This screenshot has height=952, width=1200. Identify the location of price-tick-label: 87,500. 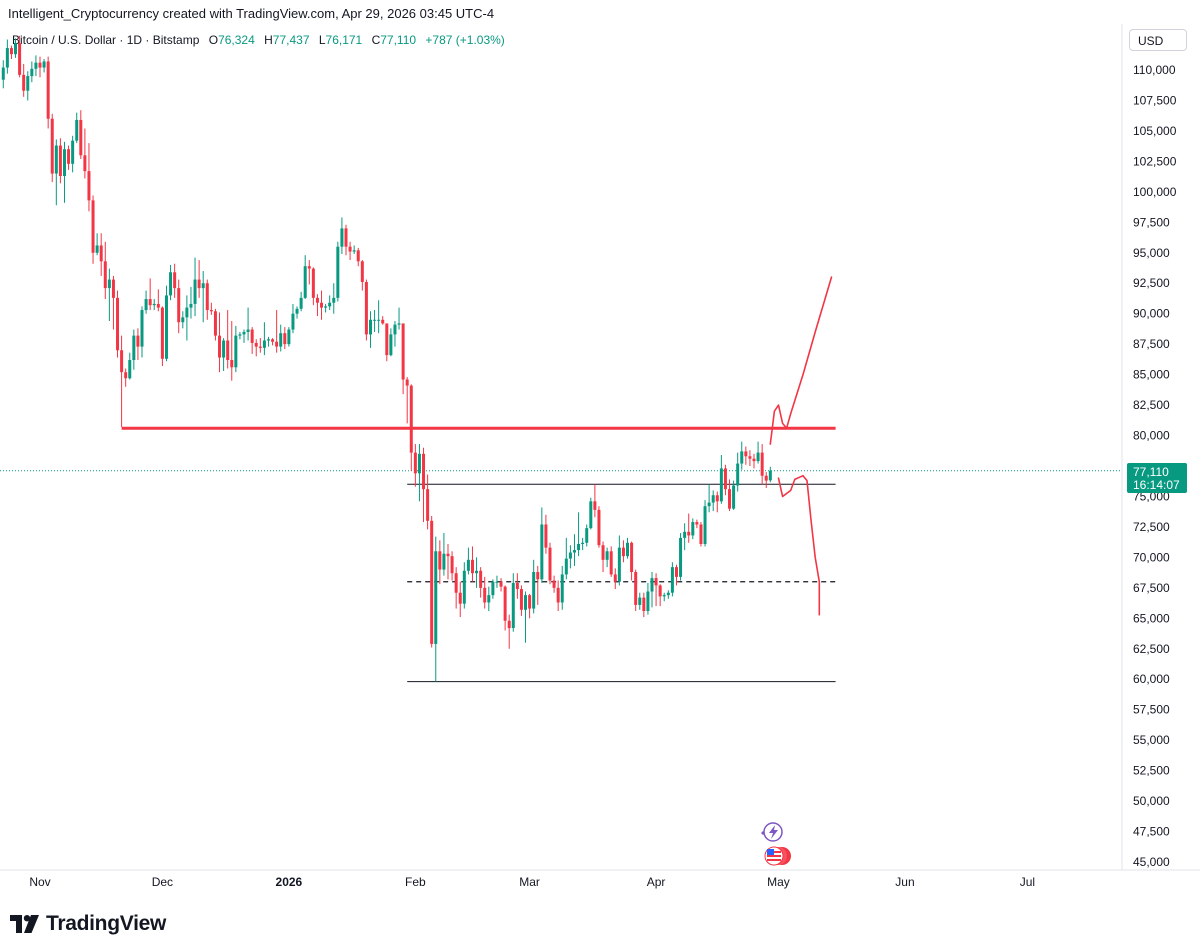
(1151, 344).